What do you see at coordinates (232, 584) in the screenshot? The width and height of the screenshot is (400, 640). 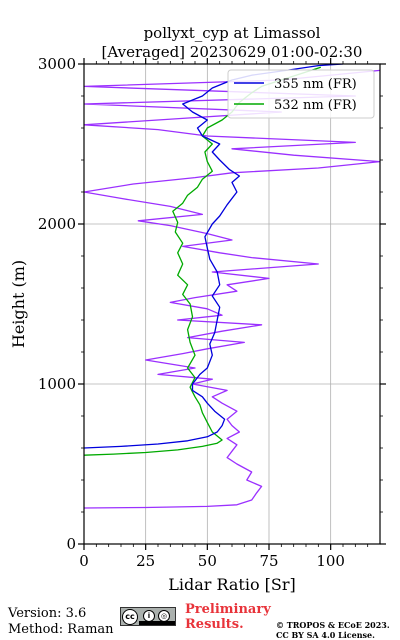 I see `x-axis-label: Lidar Ratio [Sr]` at bounding box center [232, 584].